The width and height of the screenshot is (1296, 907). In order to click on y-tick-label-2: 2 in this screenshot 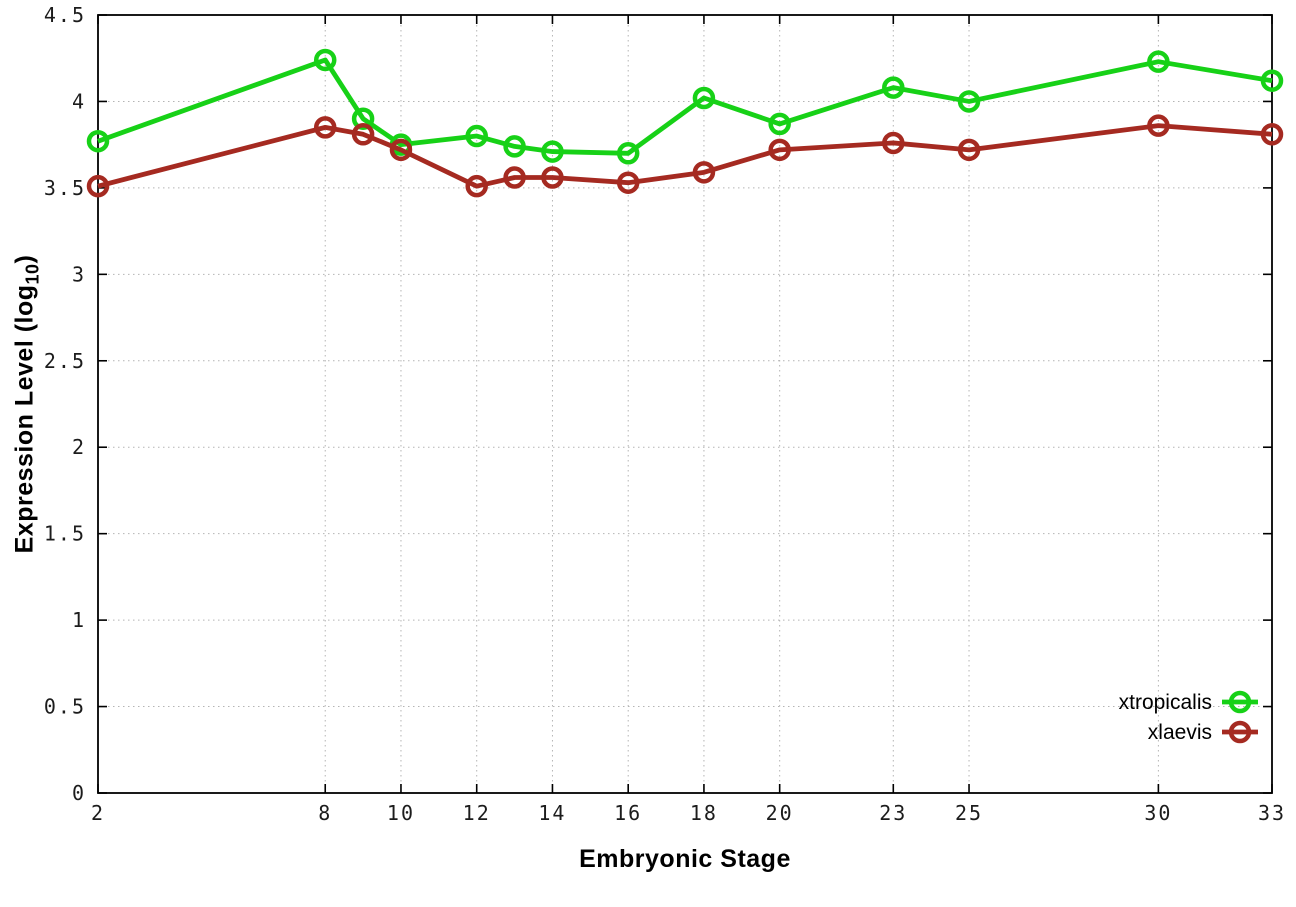, I will do `click(79, 447)`.